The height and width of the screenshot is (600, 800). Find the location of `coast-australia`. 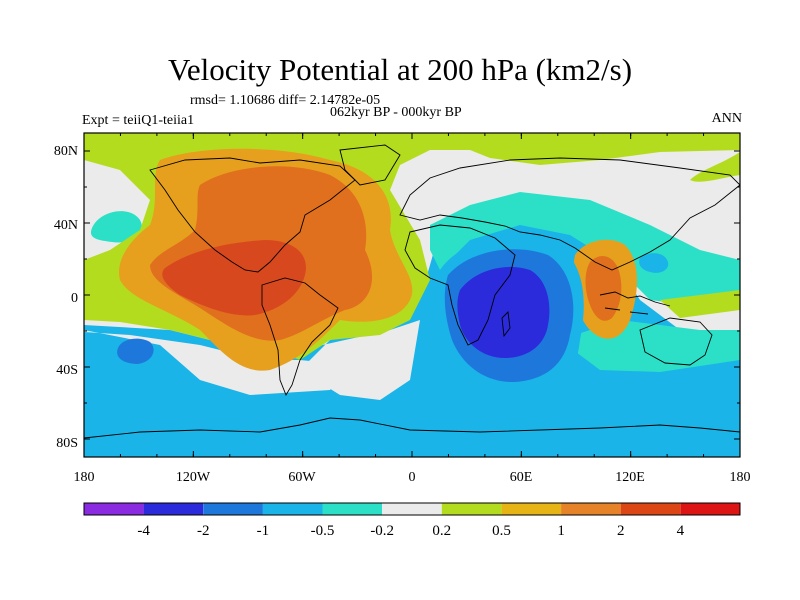

coast-australia is located at coordinates (676, 341).